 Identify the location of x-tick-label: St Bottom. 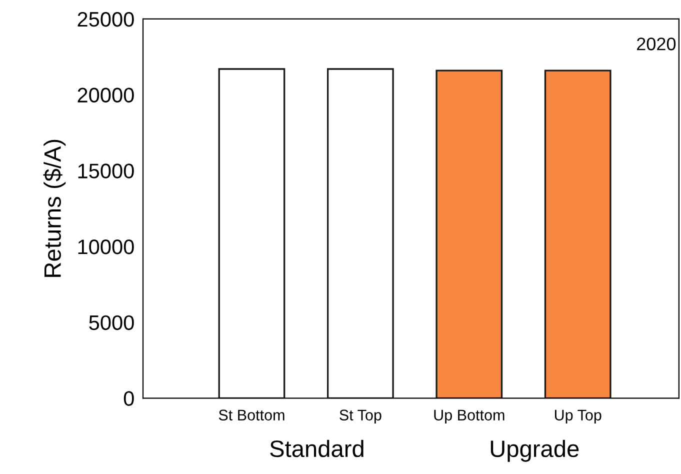
(251, 415).